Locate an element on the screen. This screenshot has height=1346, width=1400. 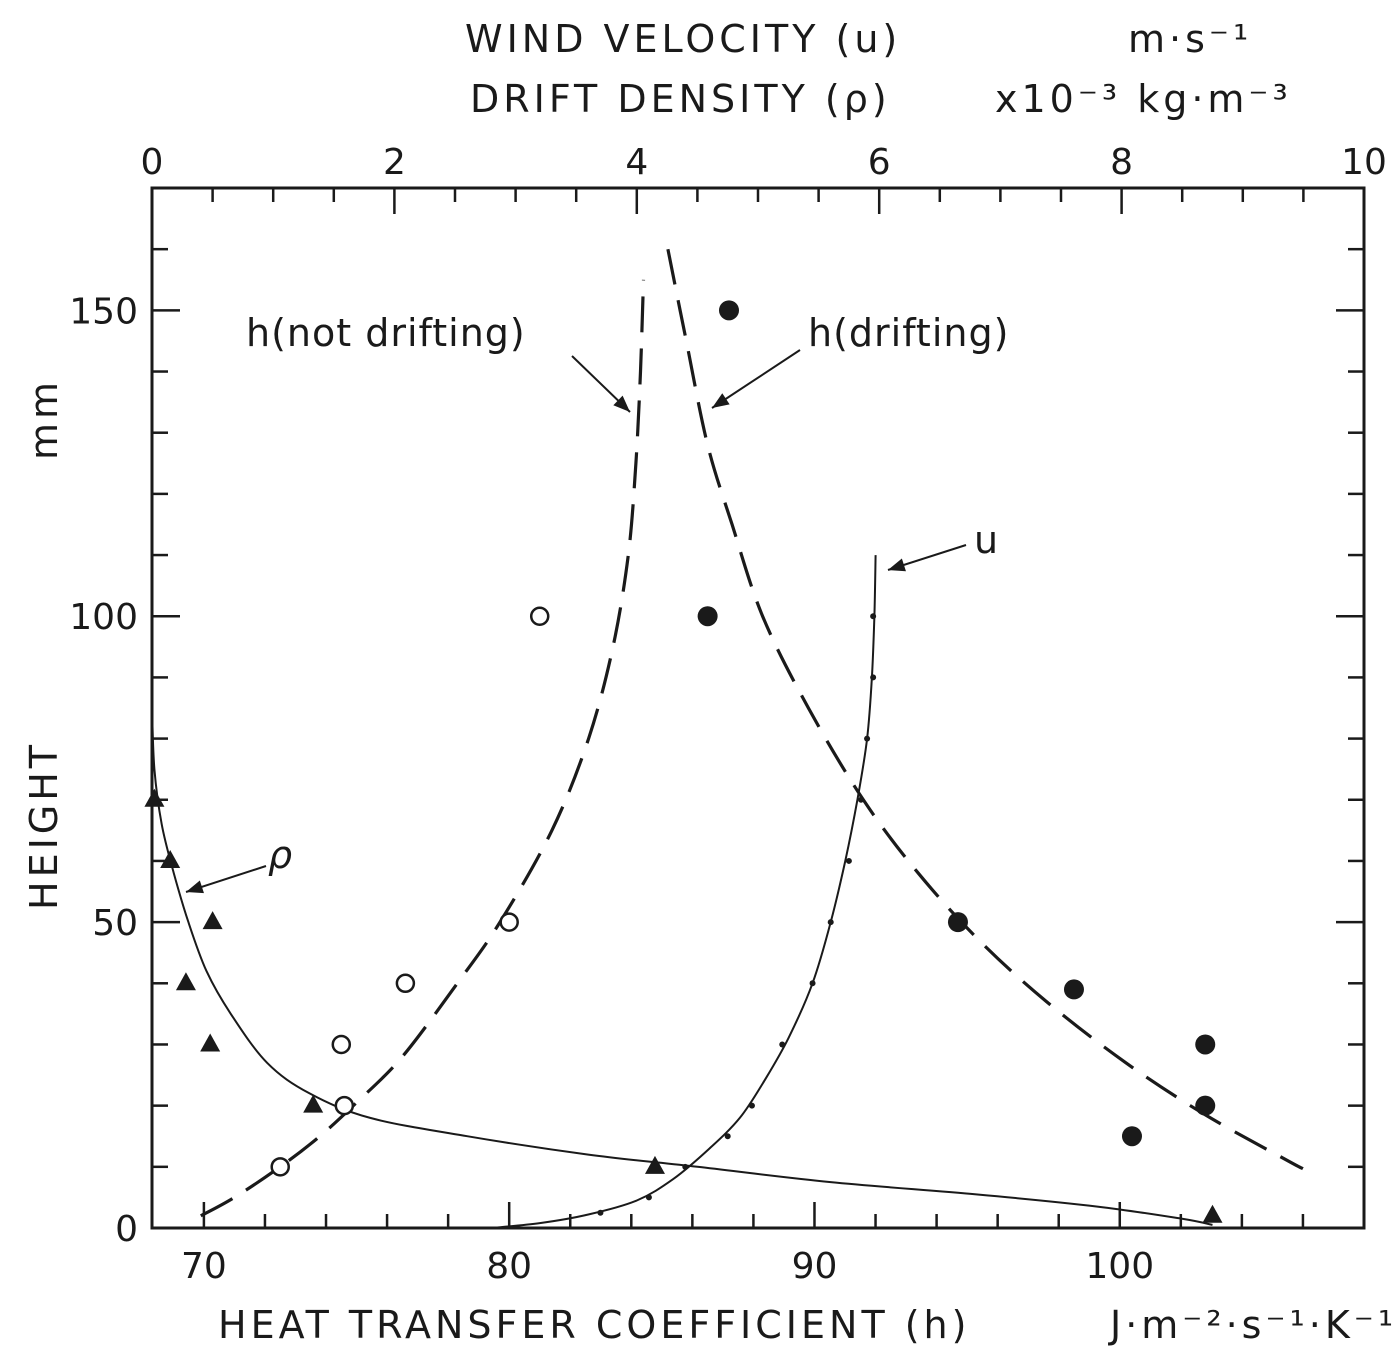
arrow-u-head is located at coordinates (897, 565).